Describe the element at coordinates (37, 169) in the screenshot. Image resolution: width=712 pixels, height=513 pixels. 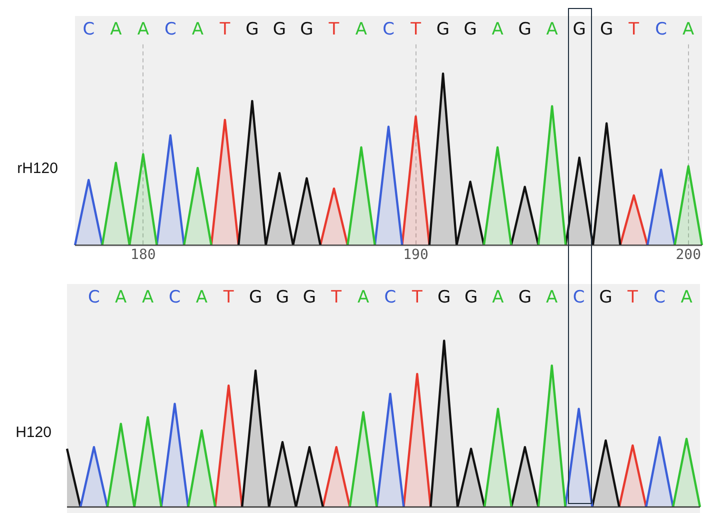
I see `y-axis-title: rH120` at that location.